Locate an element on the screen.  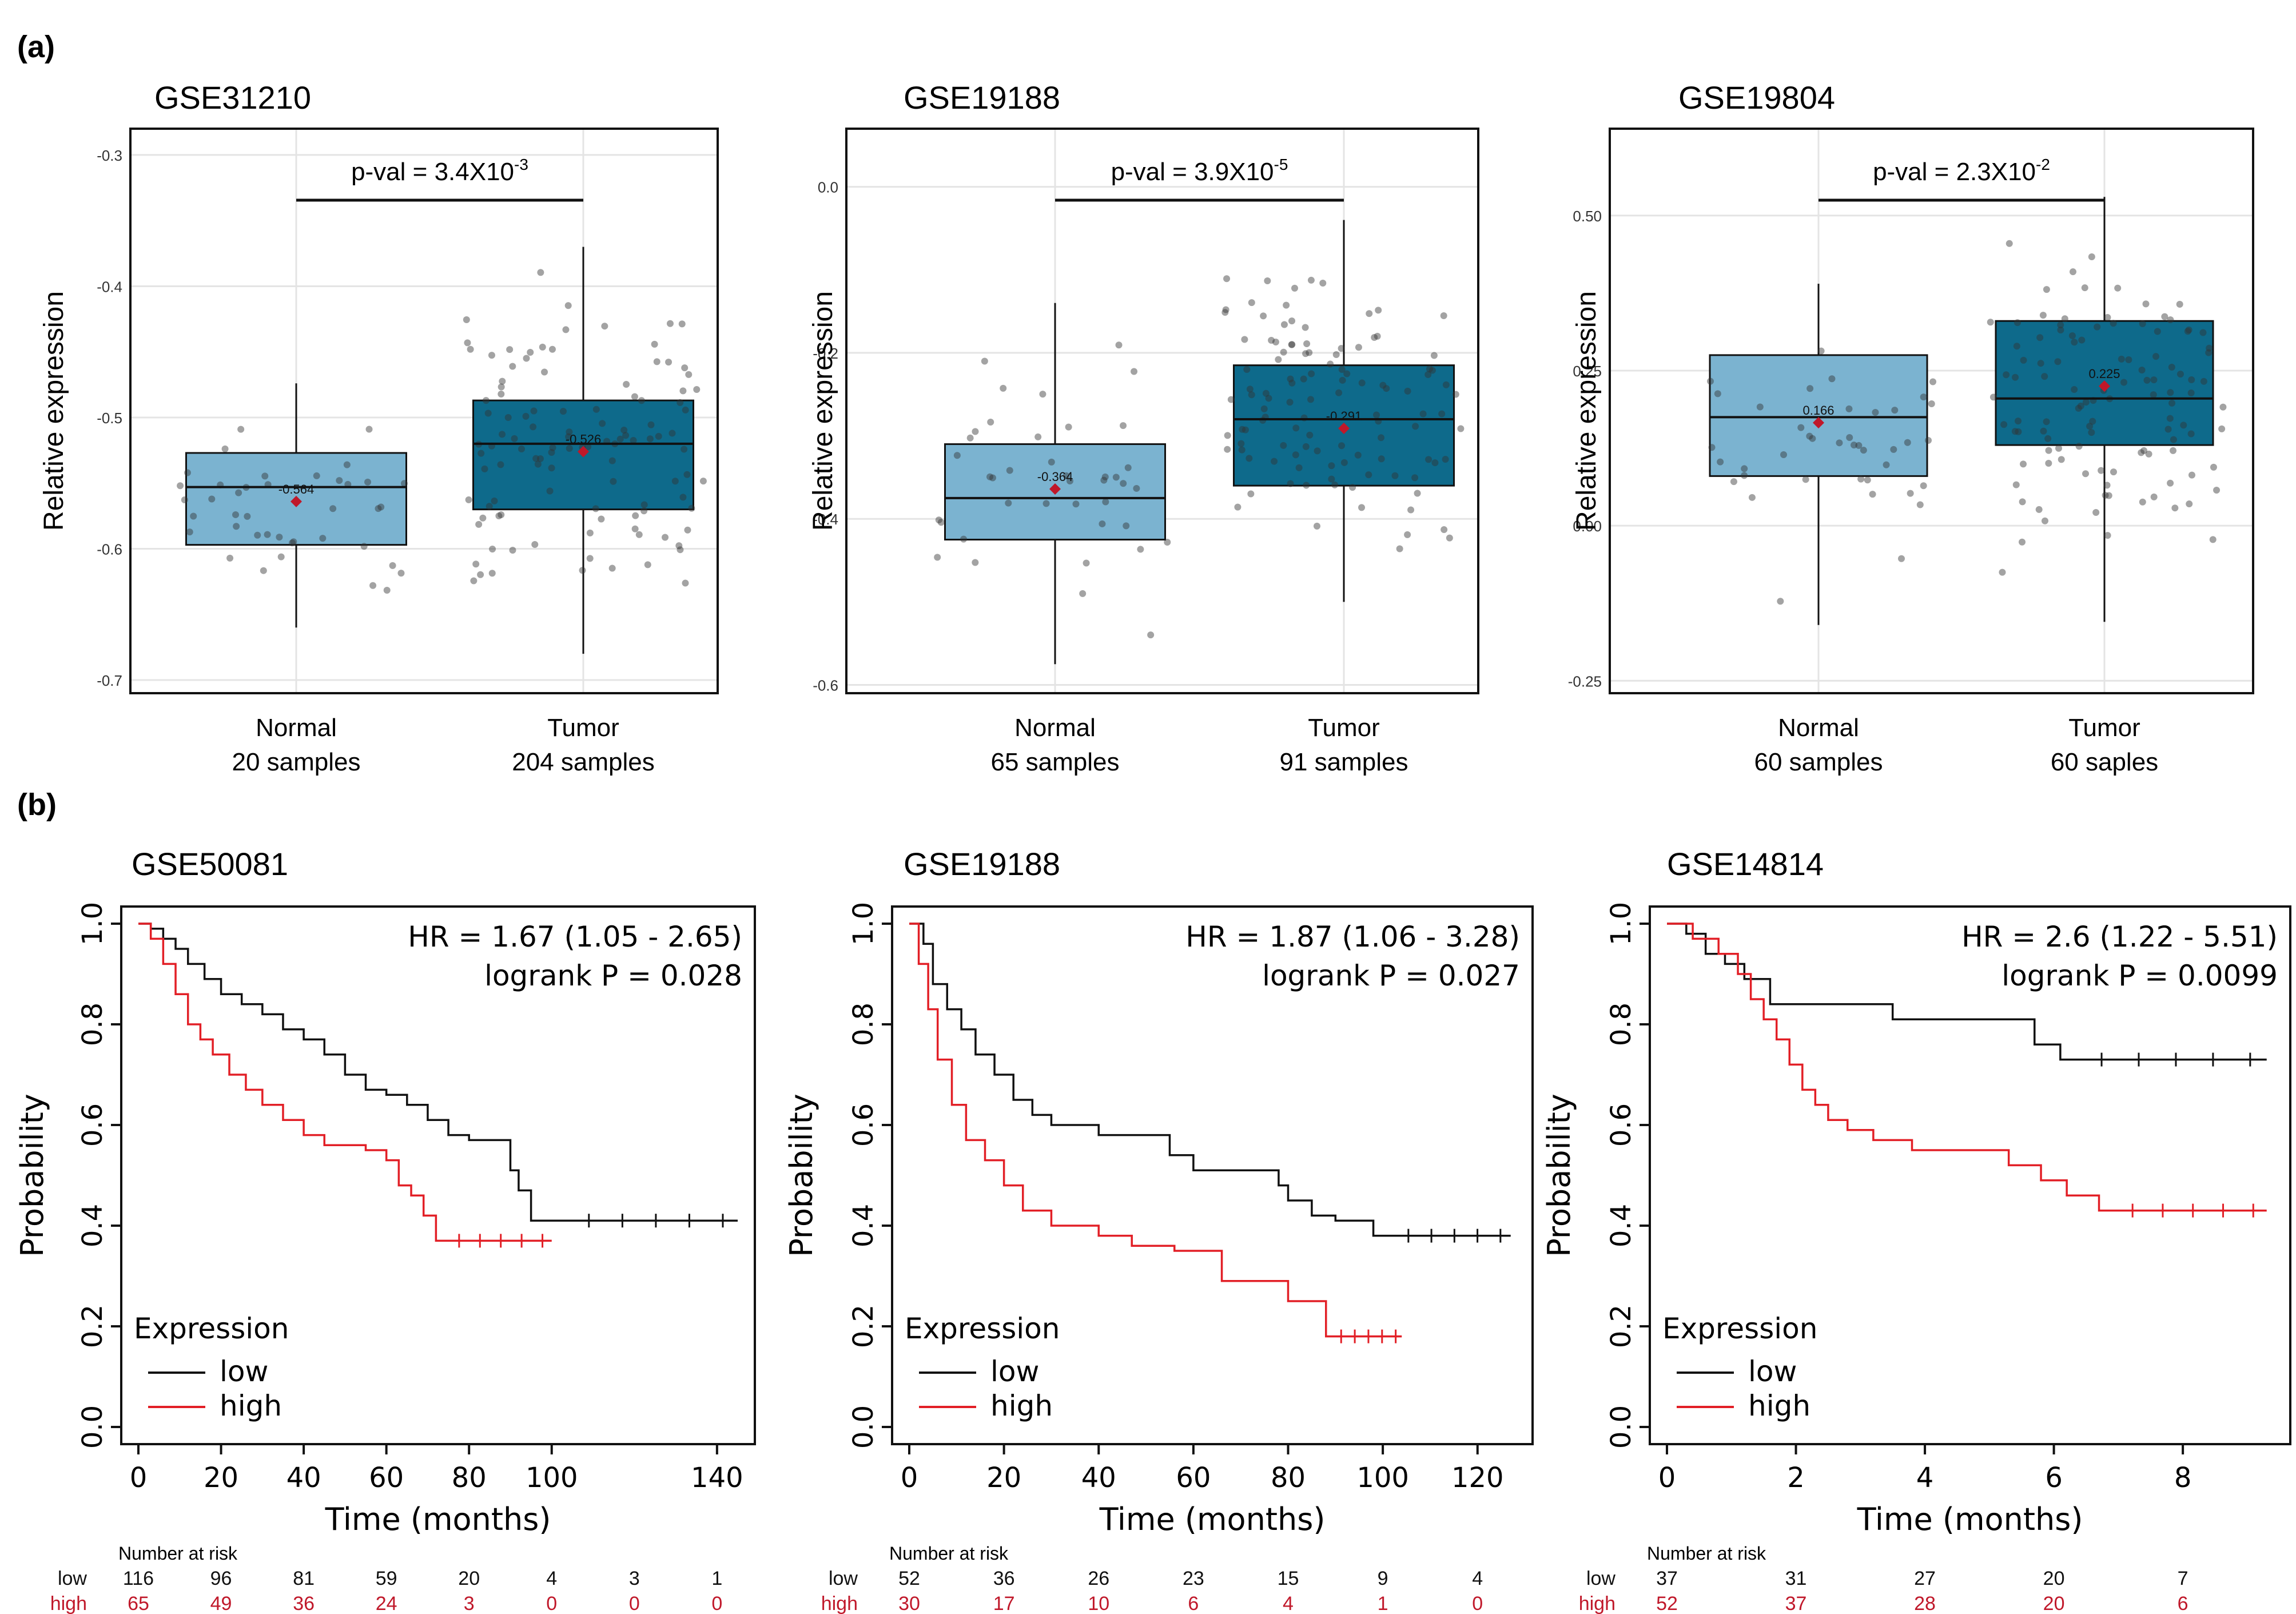
risk-row-label-low: low is located at coordinates (843, 1578).